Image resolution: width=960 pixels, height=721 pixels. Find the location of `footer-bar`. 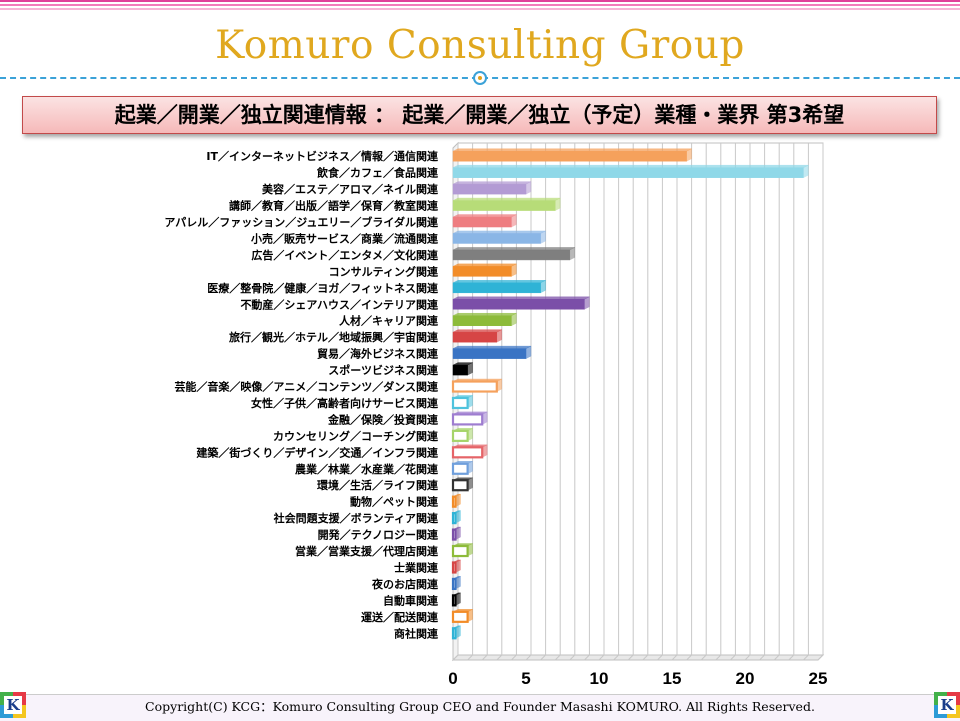

footer-bar is located at coordinates (480, 707).